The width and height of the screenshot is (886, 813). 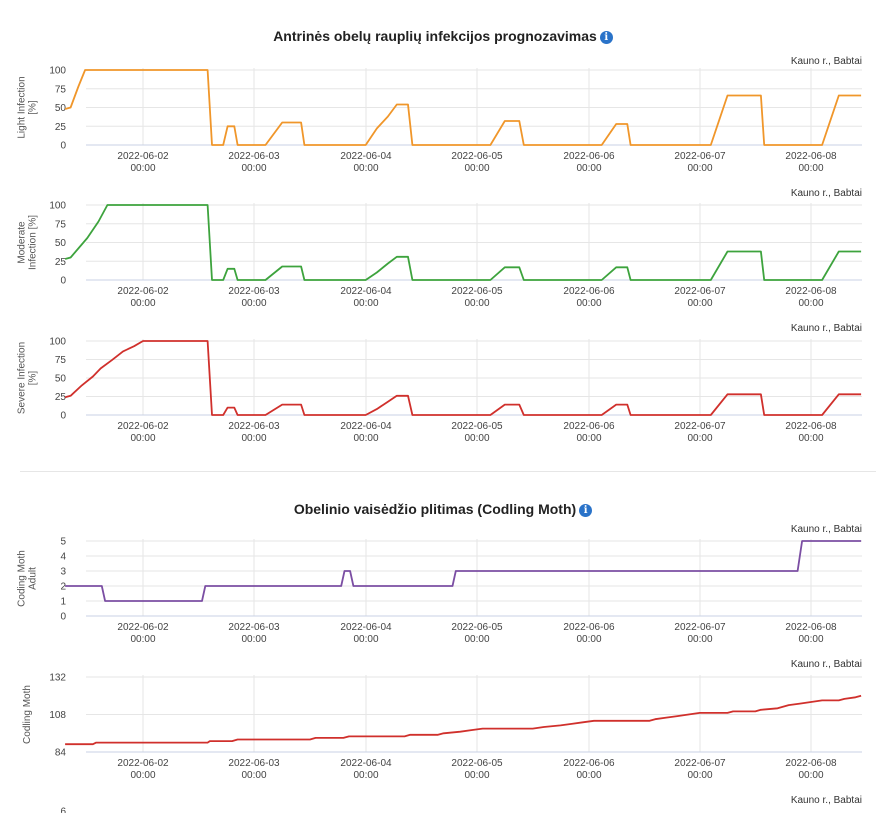 I want to click on y-tick-label: 1, so click(x=63, y=602).